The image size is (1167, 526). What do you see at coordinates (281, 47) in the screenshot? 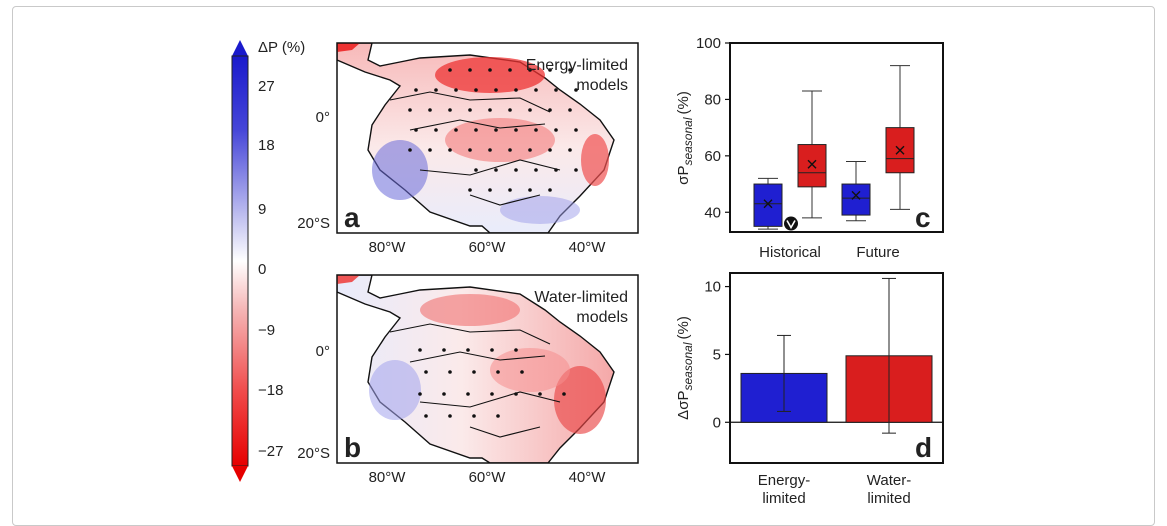
I see `colorbar-label: ΔP (%)` at bounding box center [281, 47].